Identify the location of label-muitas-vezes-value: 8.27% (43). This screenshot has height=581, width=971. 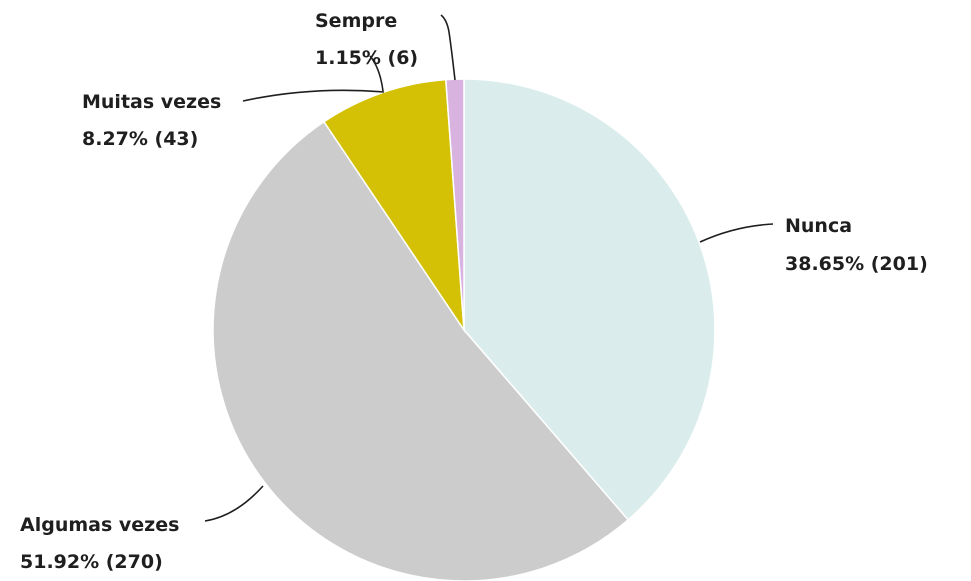
(140, 139).